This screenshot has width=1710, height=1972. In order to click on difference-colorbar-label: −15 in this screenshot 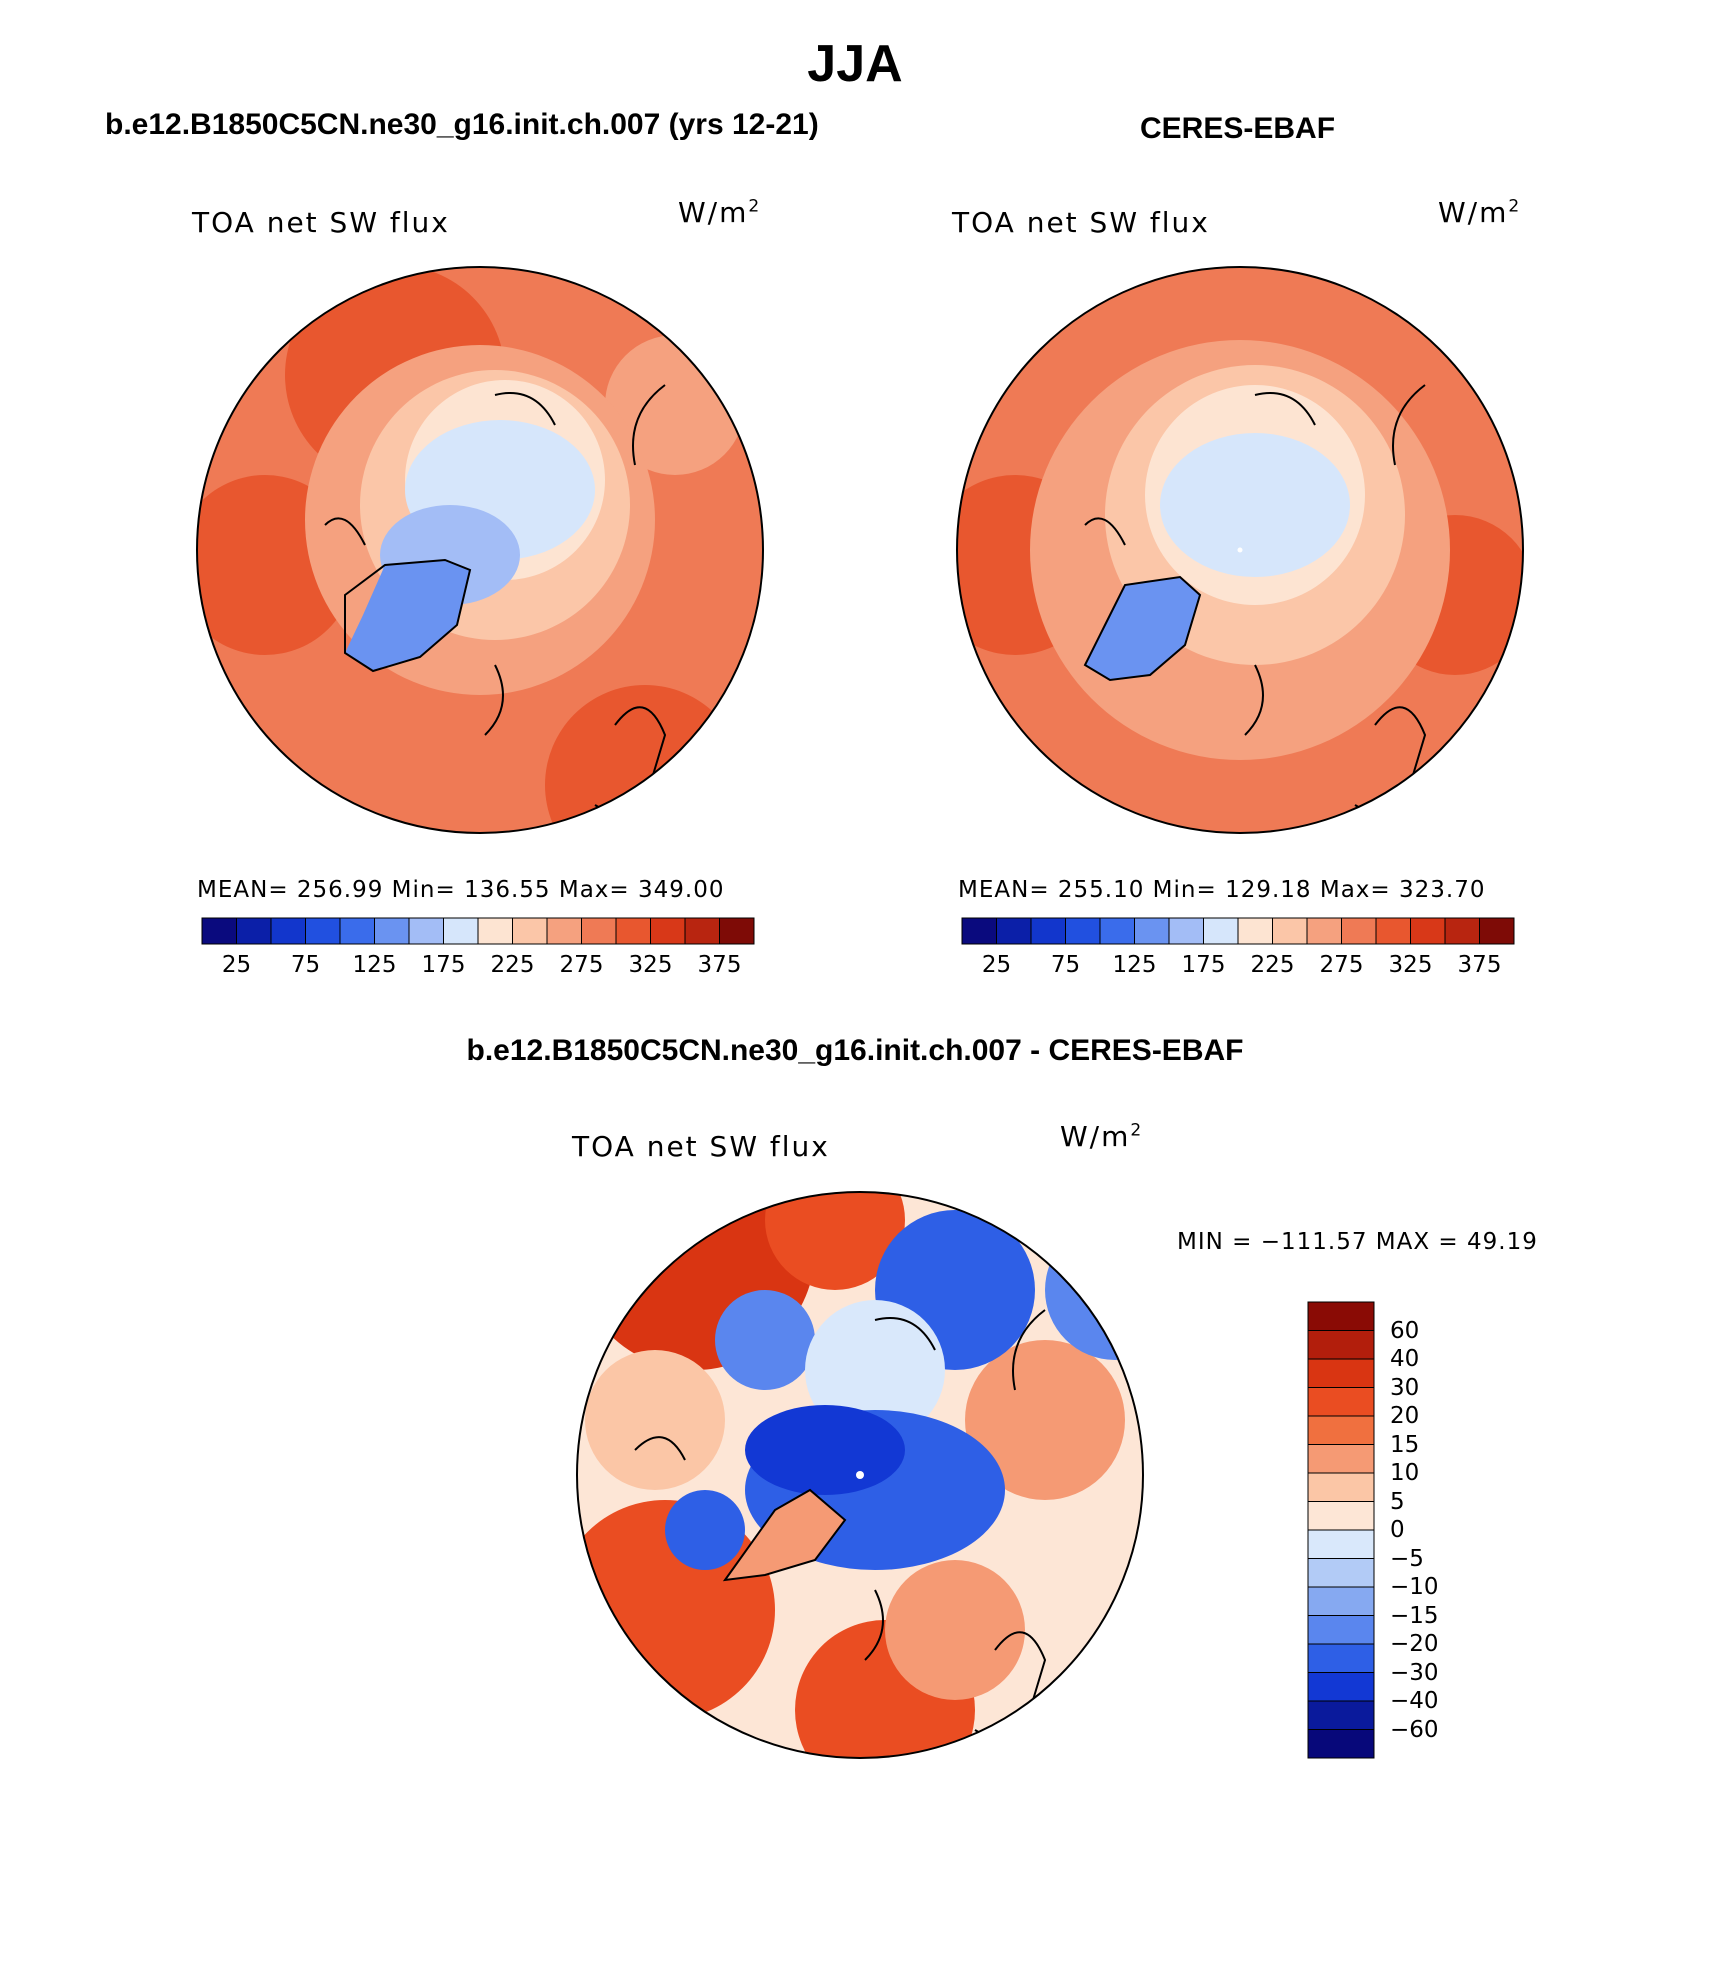, I will do `click(1414, 1615)`.